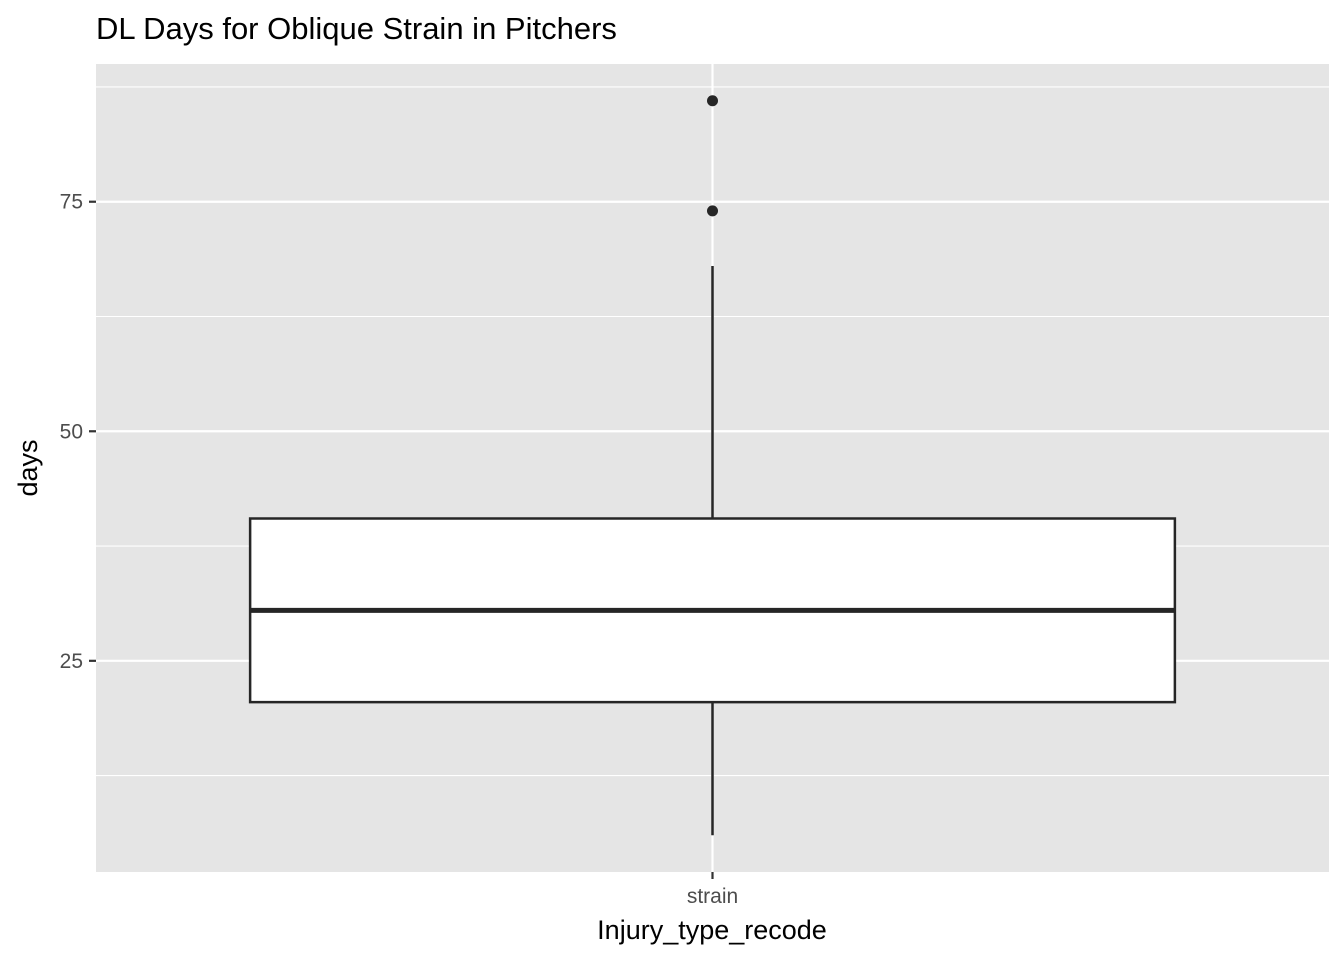  Describe the element at coordinates (712, 930) in the screenshot. I see `x-axis-title: Injury_type_recode` at that location.